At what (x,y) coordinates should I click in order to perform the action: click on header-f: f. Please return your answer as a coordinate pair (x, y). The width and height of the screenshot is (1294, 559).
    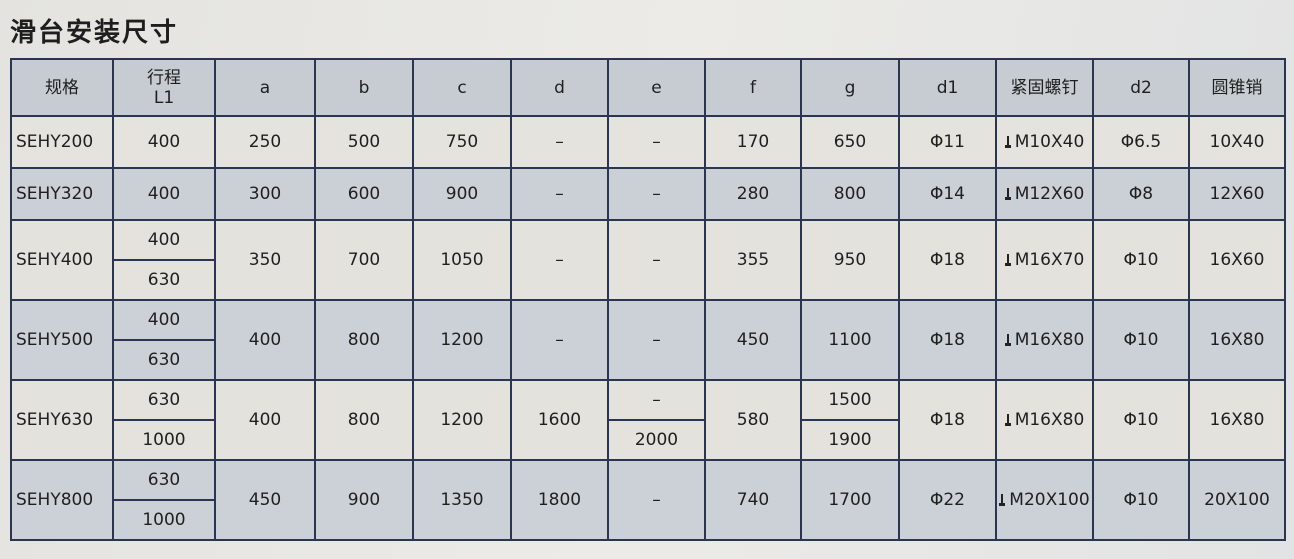
    Looking at the image, I should click on (753, 87).